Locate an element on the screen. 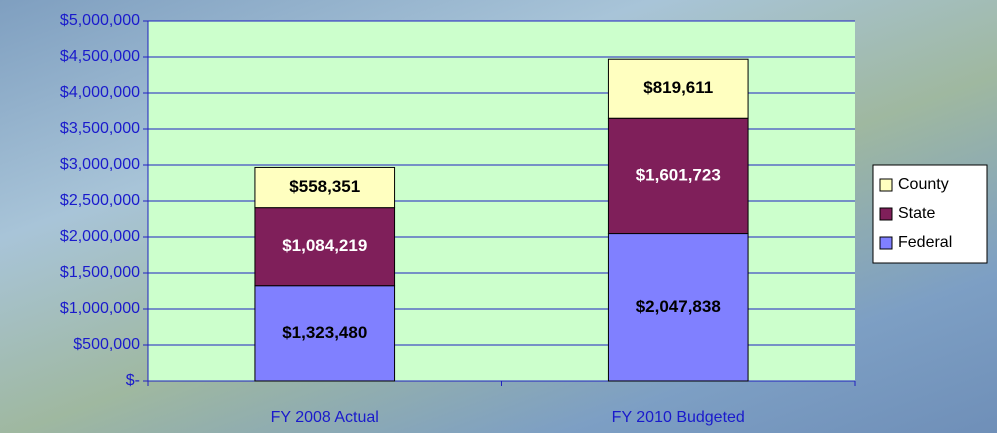 This screenshot has height=433, width=997. value-label: $1,323,480 is located at coordinates (324, 332).